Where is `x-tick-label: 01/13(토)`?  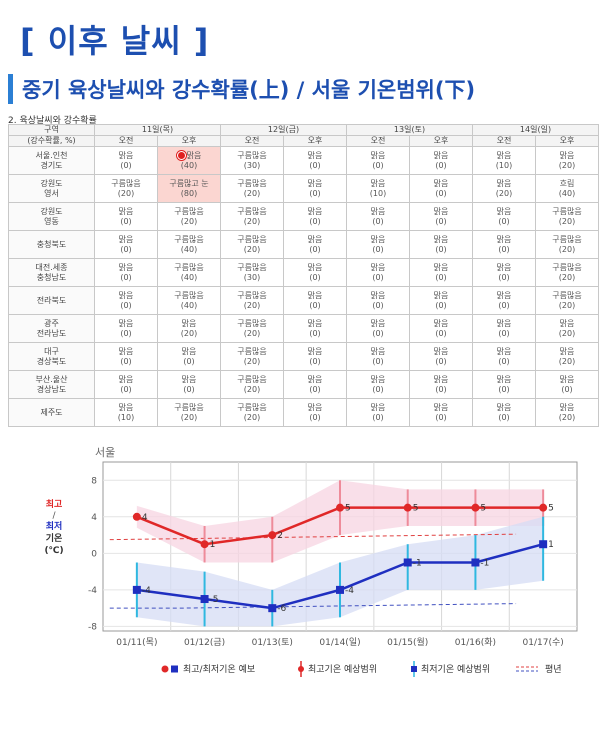 x-tick-label: 01/13(토) is located at coordinates (272, 643).